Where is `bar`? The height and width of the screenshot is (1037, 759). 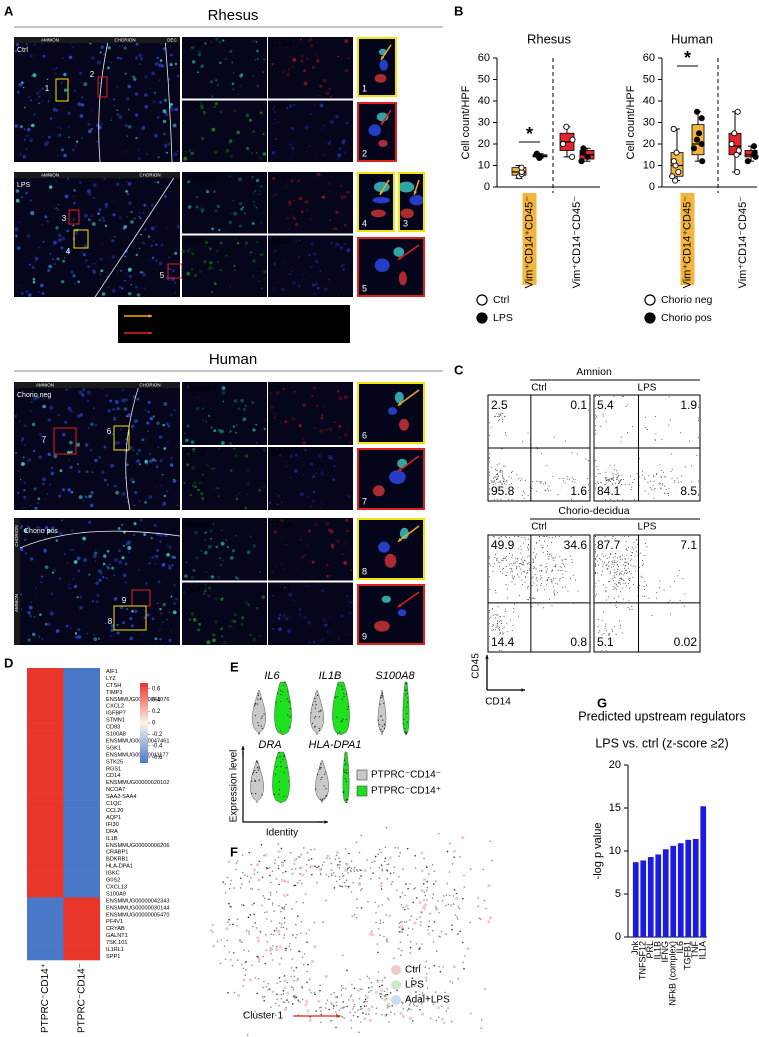 bar is located at coordinates (703, 871).